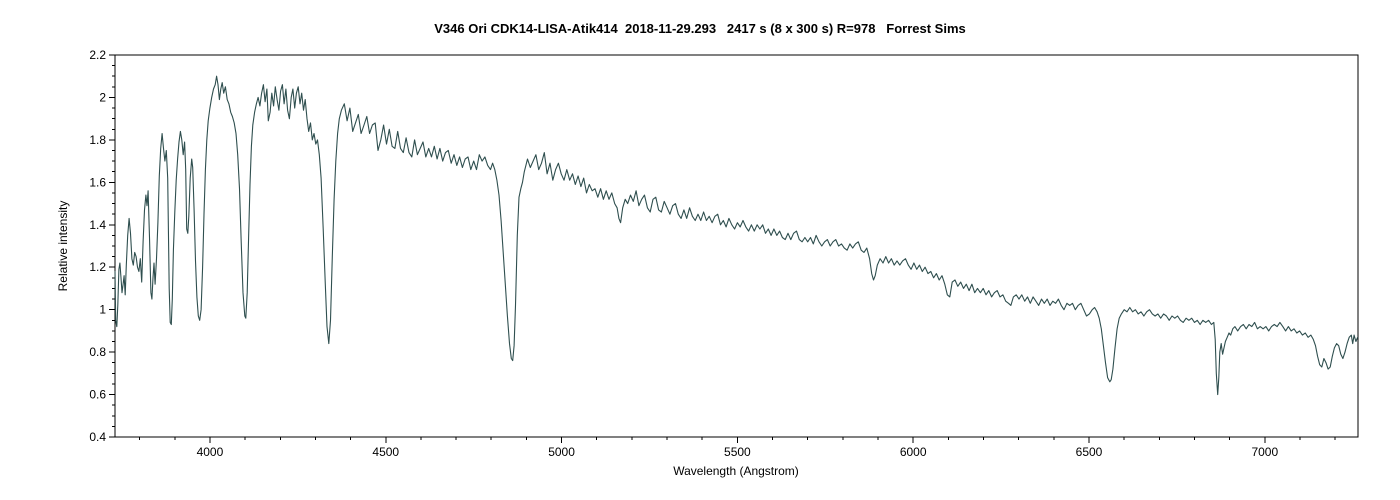 The width and height of the screenshot is (1400, 500). Describe the element at coordinates (1264, 452) in the screenshot. I see `x-tick-label: 7000` at that location.